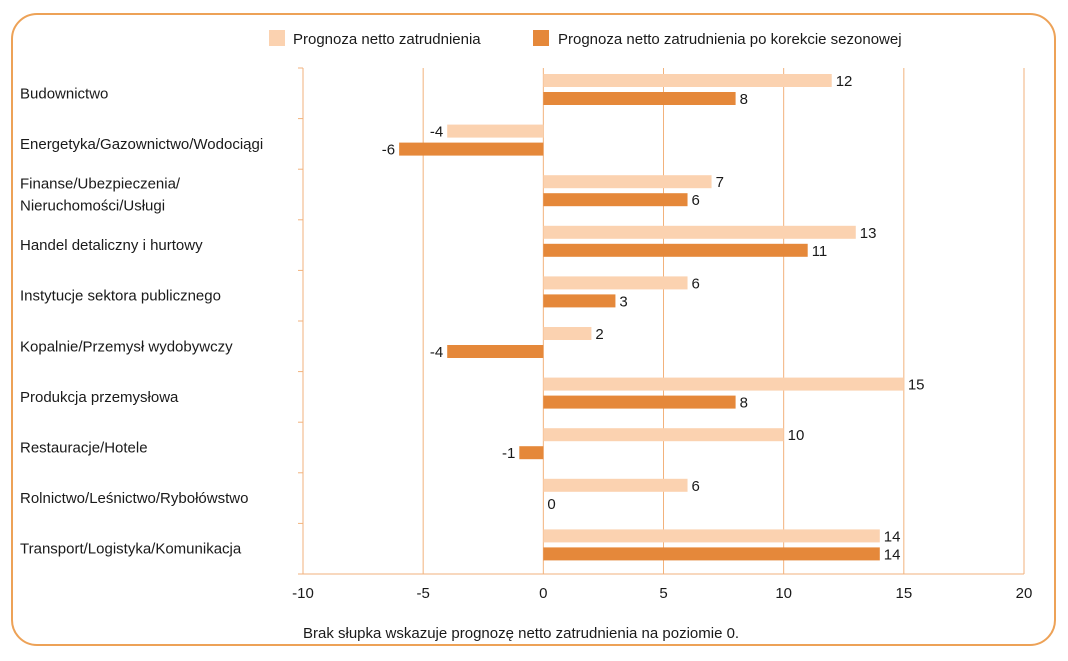  What do you see at coordinates (1024, 593) in the screenshot?
I see `x-tick-label: 20` at bounding box center [1024, 593].